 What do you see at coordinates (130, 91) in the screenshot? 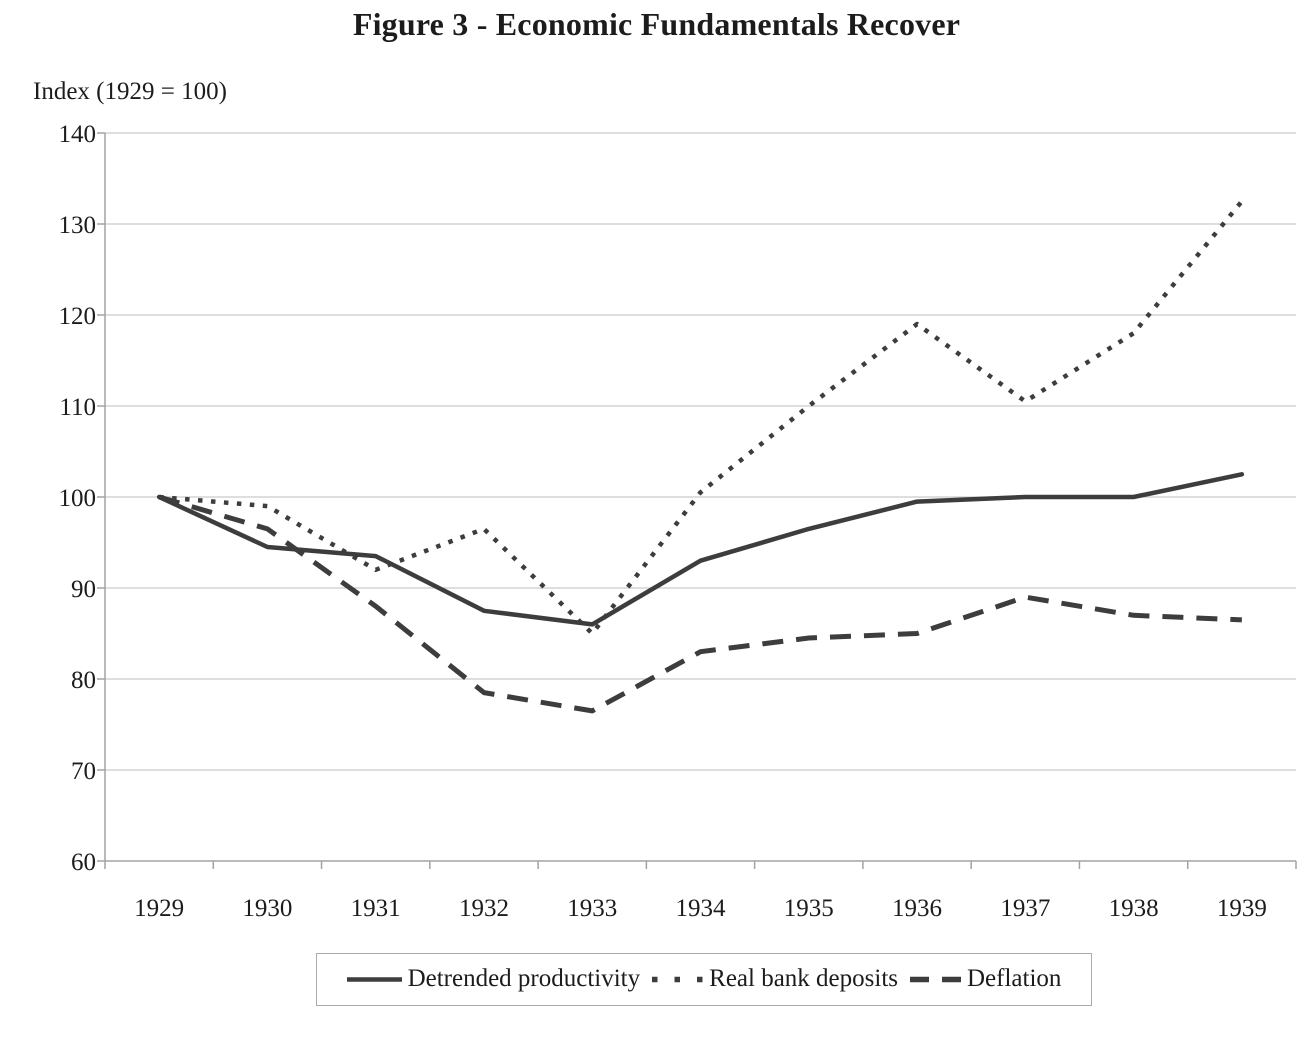
I see `y-axis-unit-label: Index (1929 = 100)` at bounding box center [130, 91].